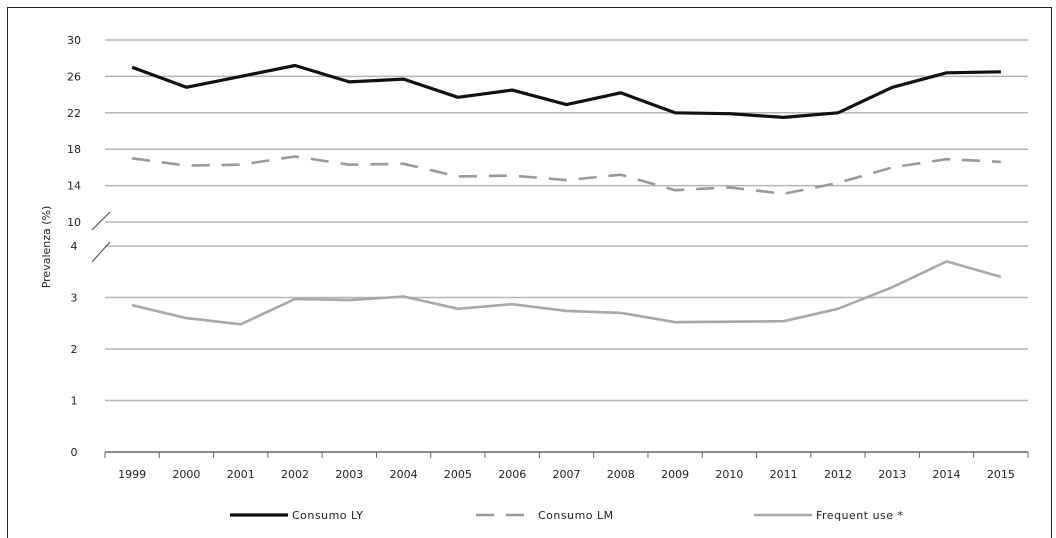 This screenshot has height=538, width=1056. I want to click on y-tick-label: 26, so click(74, 76).